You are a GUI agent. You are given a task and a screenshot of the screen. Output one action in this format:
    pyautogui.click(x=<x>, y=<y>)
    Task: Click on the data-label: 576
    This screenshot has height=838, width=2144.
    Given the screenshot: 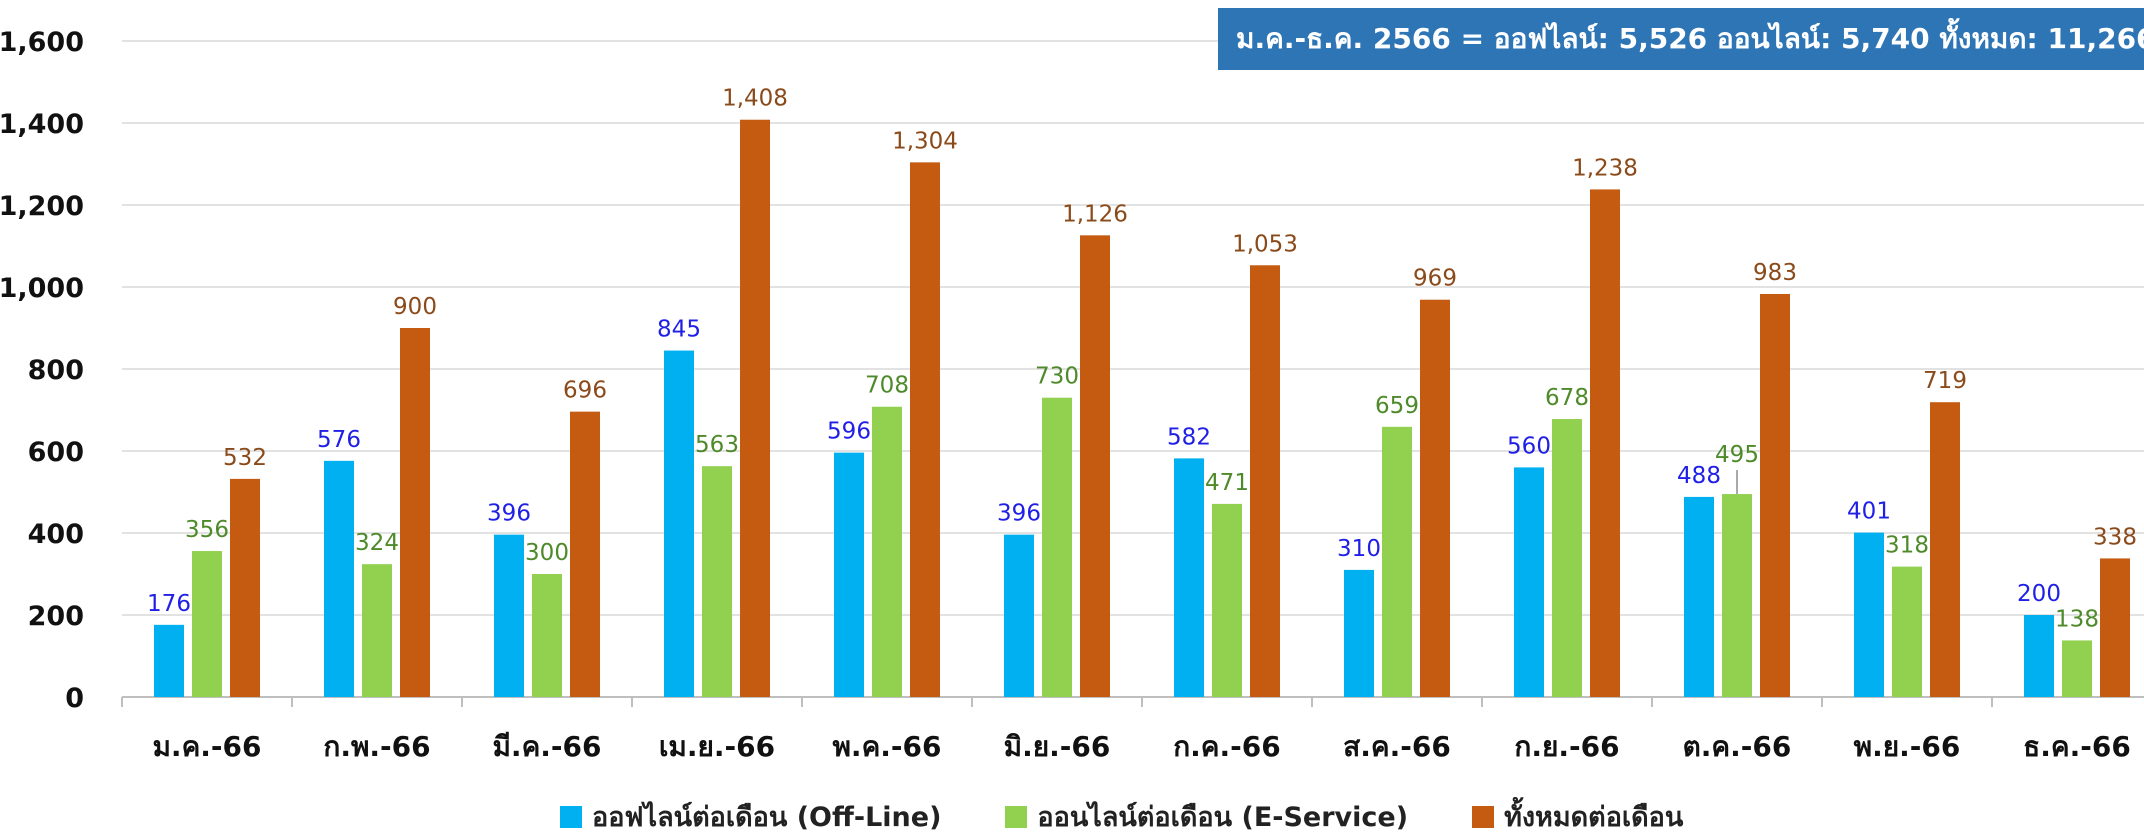 What is the action you would take?
    pyautogui.click(x=339, y=440)
    